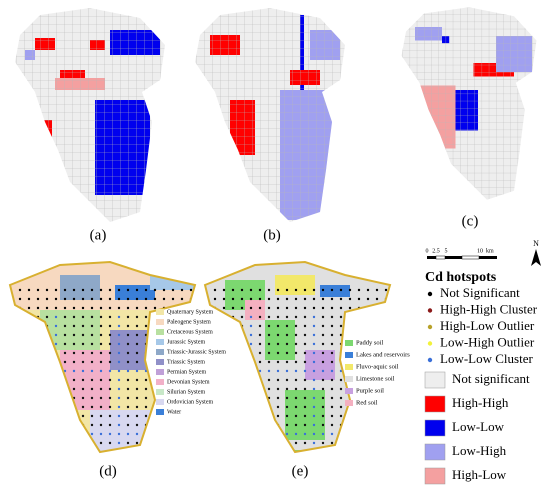  I want to click on panel-label: (a), so click(98, 235).